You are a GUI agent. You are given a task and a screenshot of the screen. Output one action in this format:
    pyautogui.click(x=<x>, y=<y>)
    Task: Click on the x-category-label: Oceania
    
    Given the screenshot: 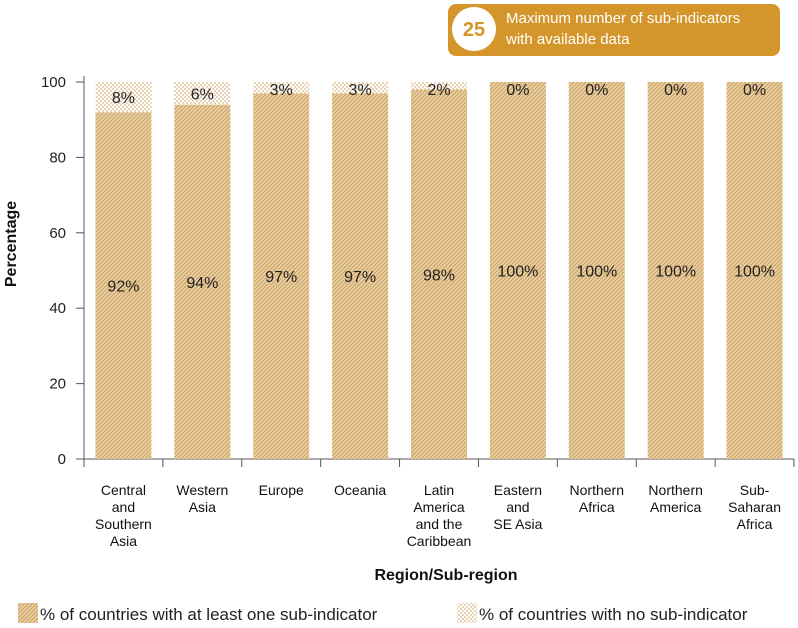 What is the action you would take?
    pyautogui.click(x=360, y=490)
    